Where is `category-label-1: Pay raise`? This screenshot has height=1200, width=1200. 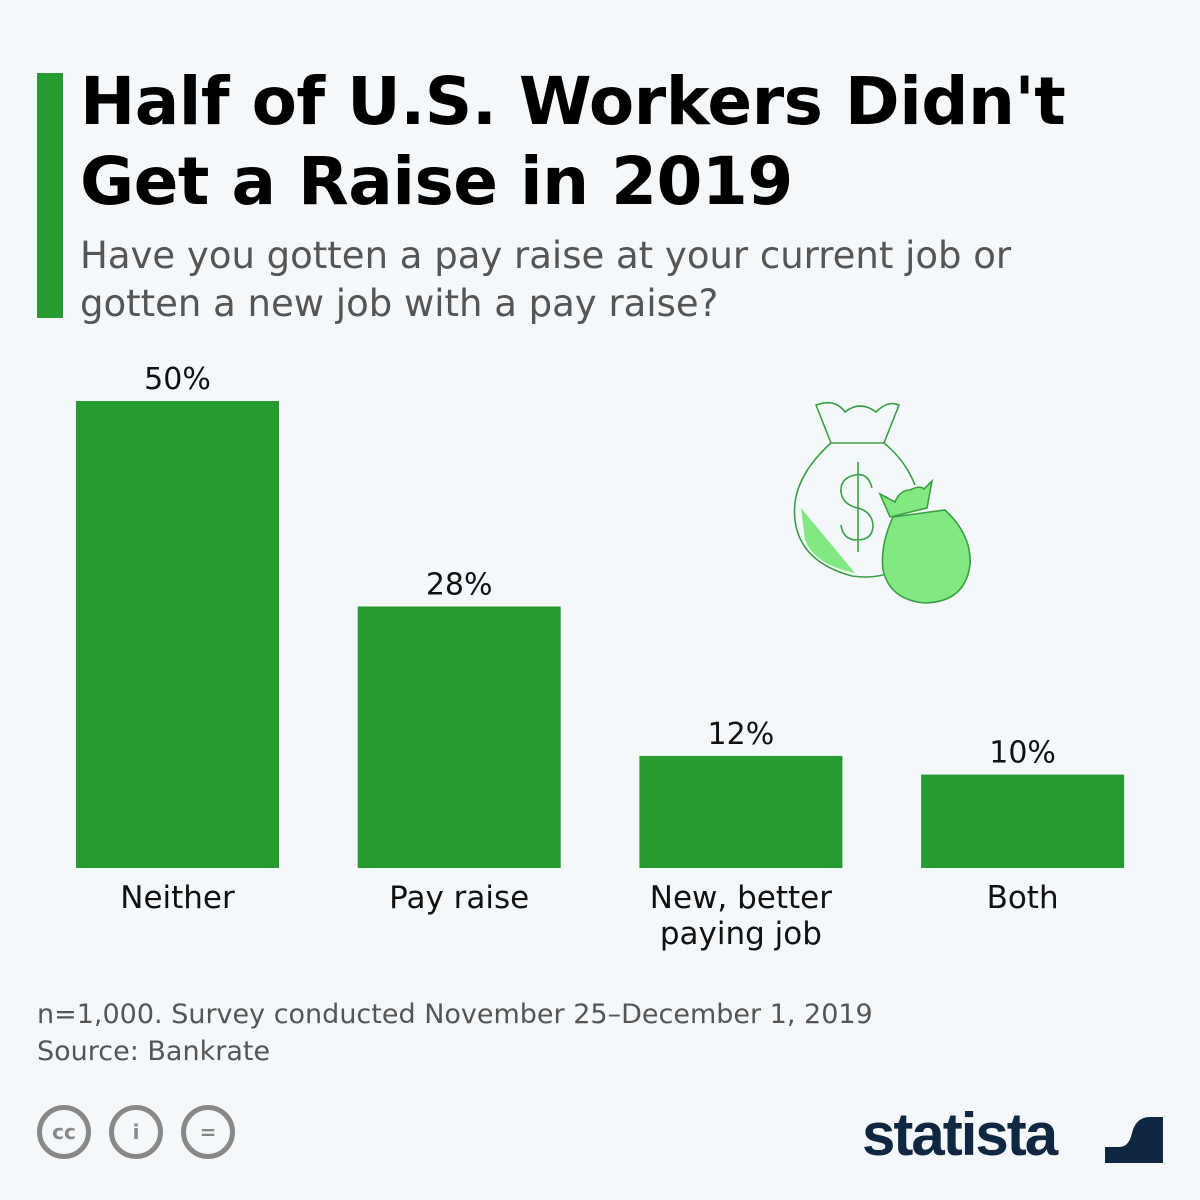
category-label-1: Pay raise is located at coordinates (459, 898).